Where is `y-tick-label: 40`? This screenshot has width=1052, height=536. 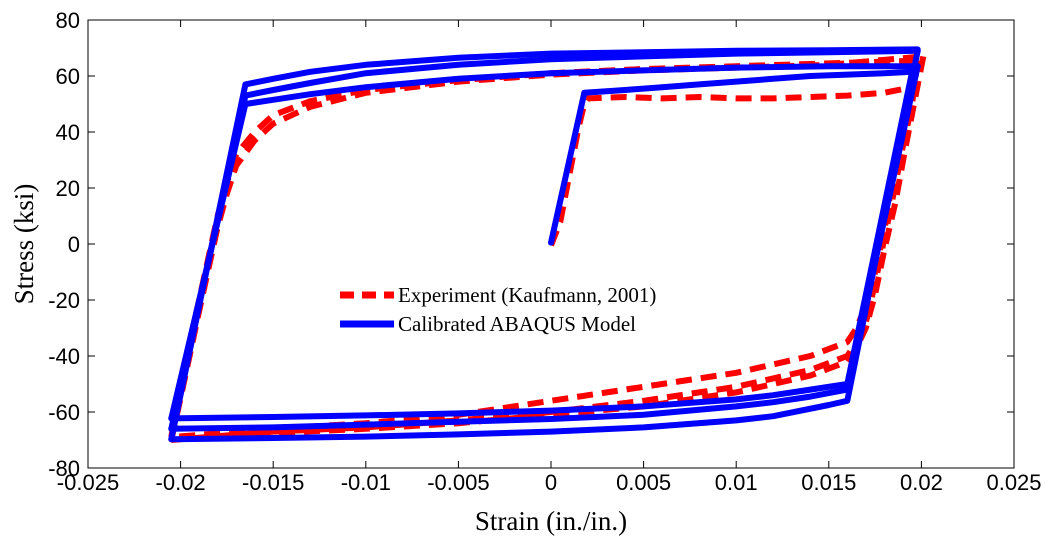 y-tick-label: 40 is located at coordinates (68, 132).